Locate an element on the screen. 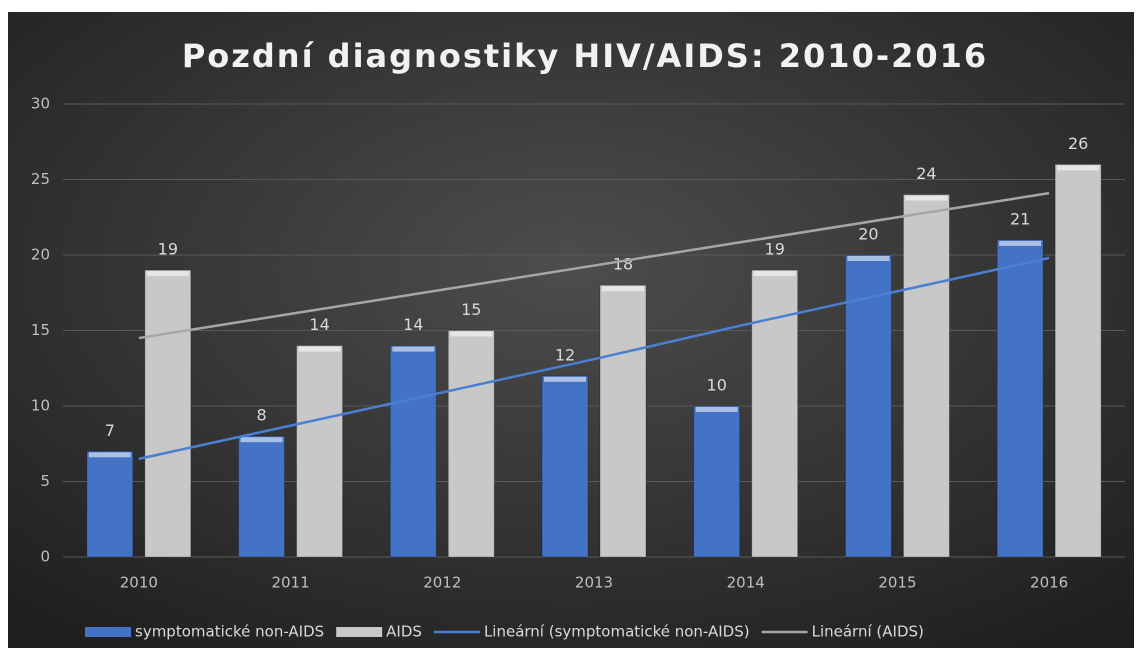 This screenshot has height=654, width=1142. y-tick-label: 15 is located at coordinates (40, 330).